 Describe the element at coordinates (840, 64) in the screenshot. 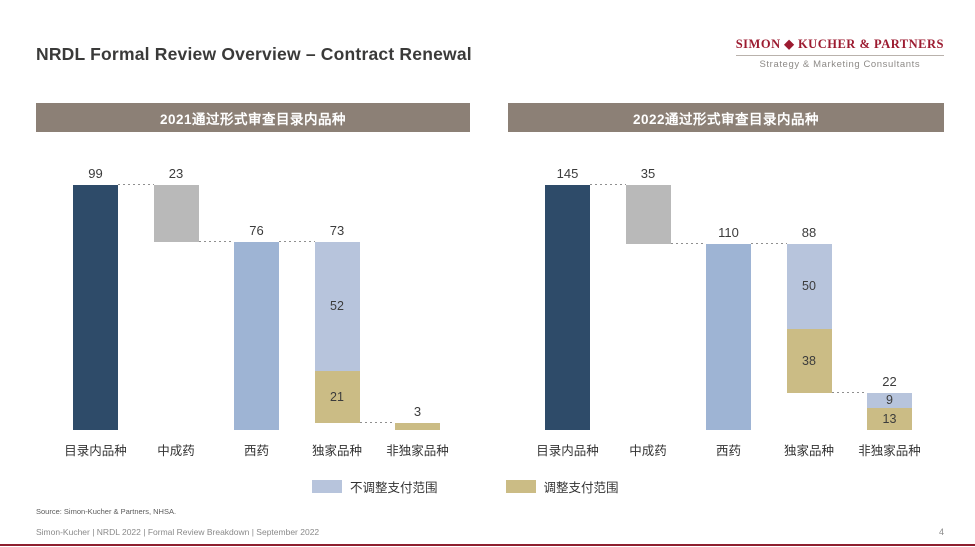

I see `logo-tagline: Strategy & Marketing Consultants` at that location.